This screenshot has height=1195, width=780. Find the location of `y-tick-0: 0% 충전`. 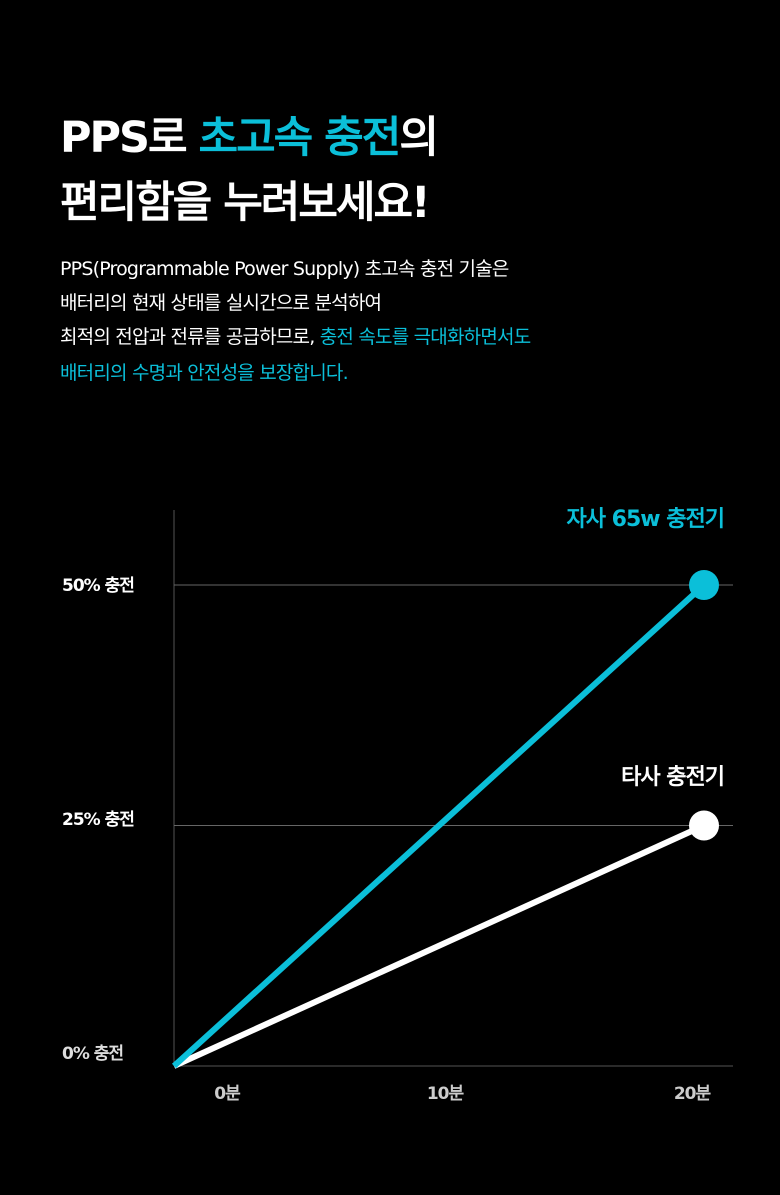

y-tick-0: 0% 충전 is located at coordinates (92, 1054).